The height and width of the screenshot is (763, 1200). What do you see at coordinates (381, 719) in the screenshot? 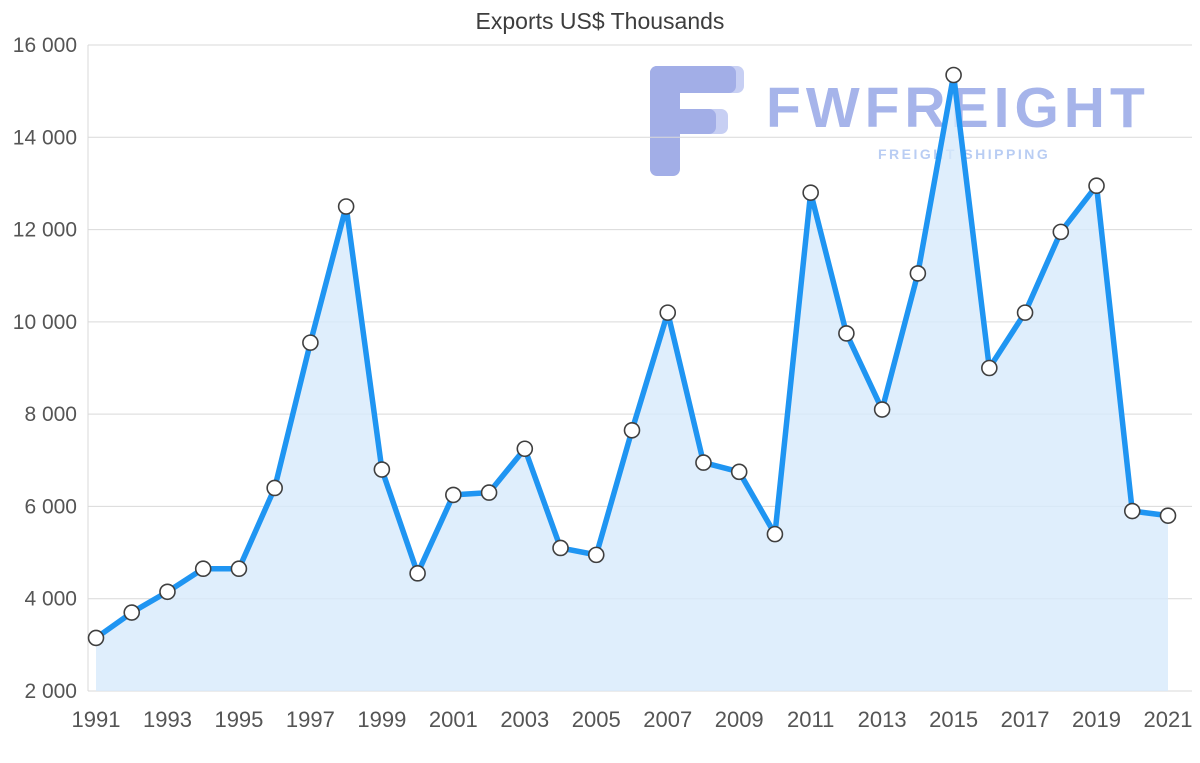
I see `x-tick-label: 1999` at bounding box center [381, 719].